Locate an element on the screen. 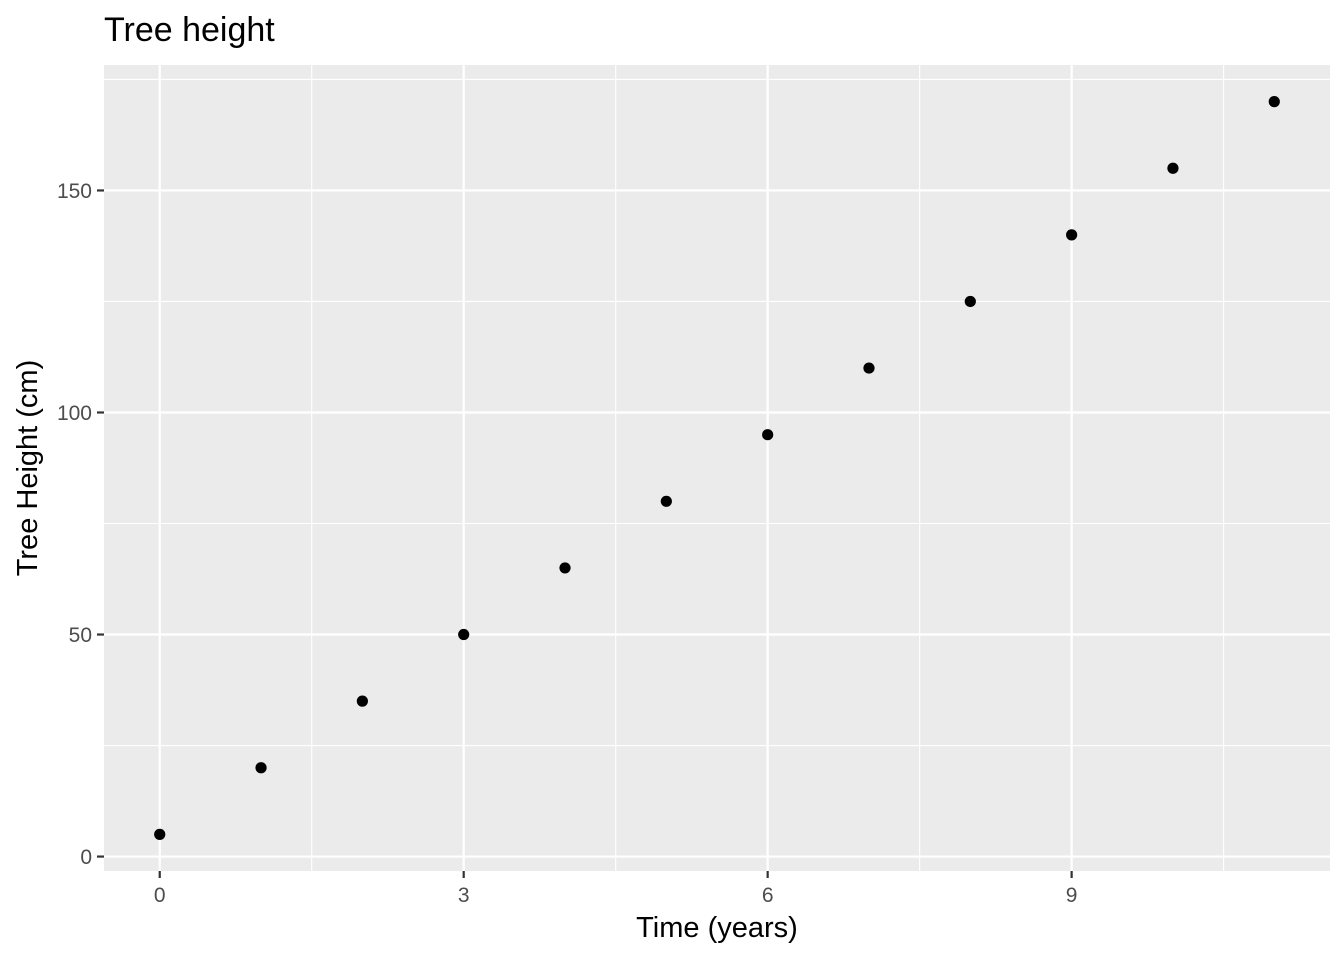 This screenshot has width=1344, height=965. y-axis: 0 50 100 150 is located at coordinates (80, 524).